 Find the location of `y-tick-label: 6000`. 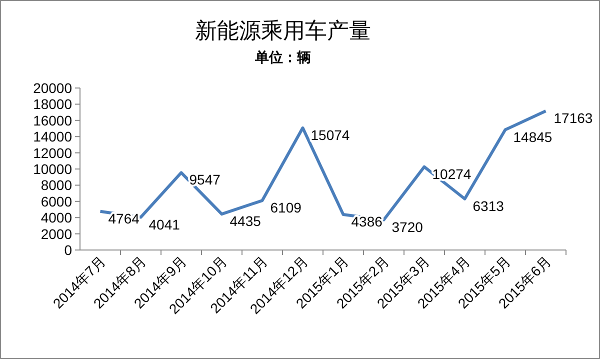

y-tick-label: 6000 is located at coordinates (56, 201).